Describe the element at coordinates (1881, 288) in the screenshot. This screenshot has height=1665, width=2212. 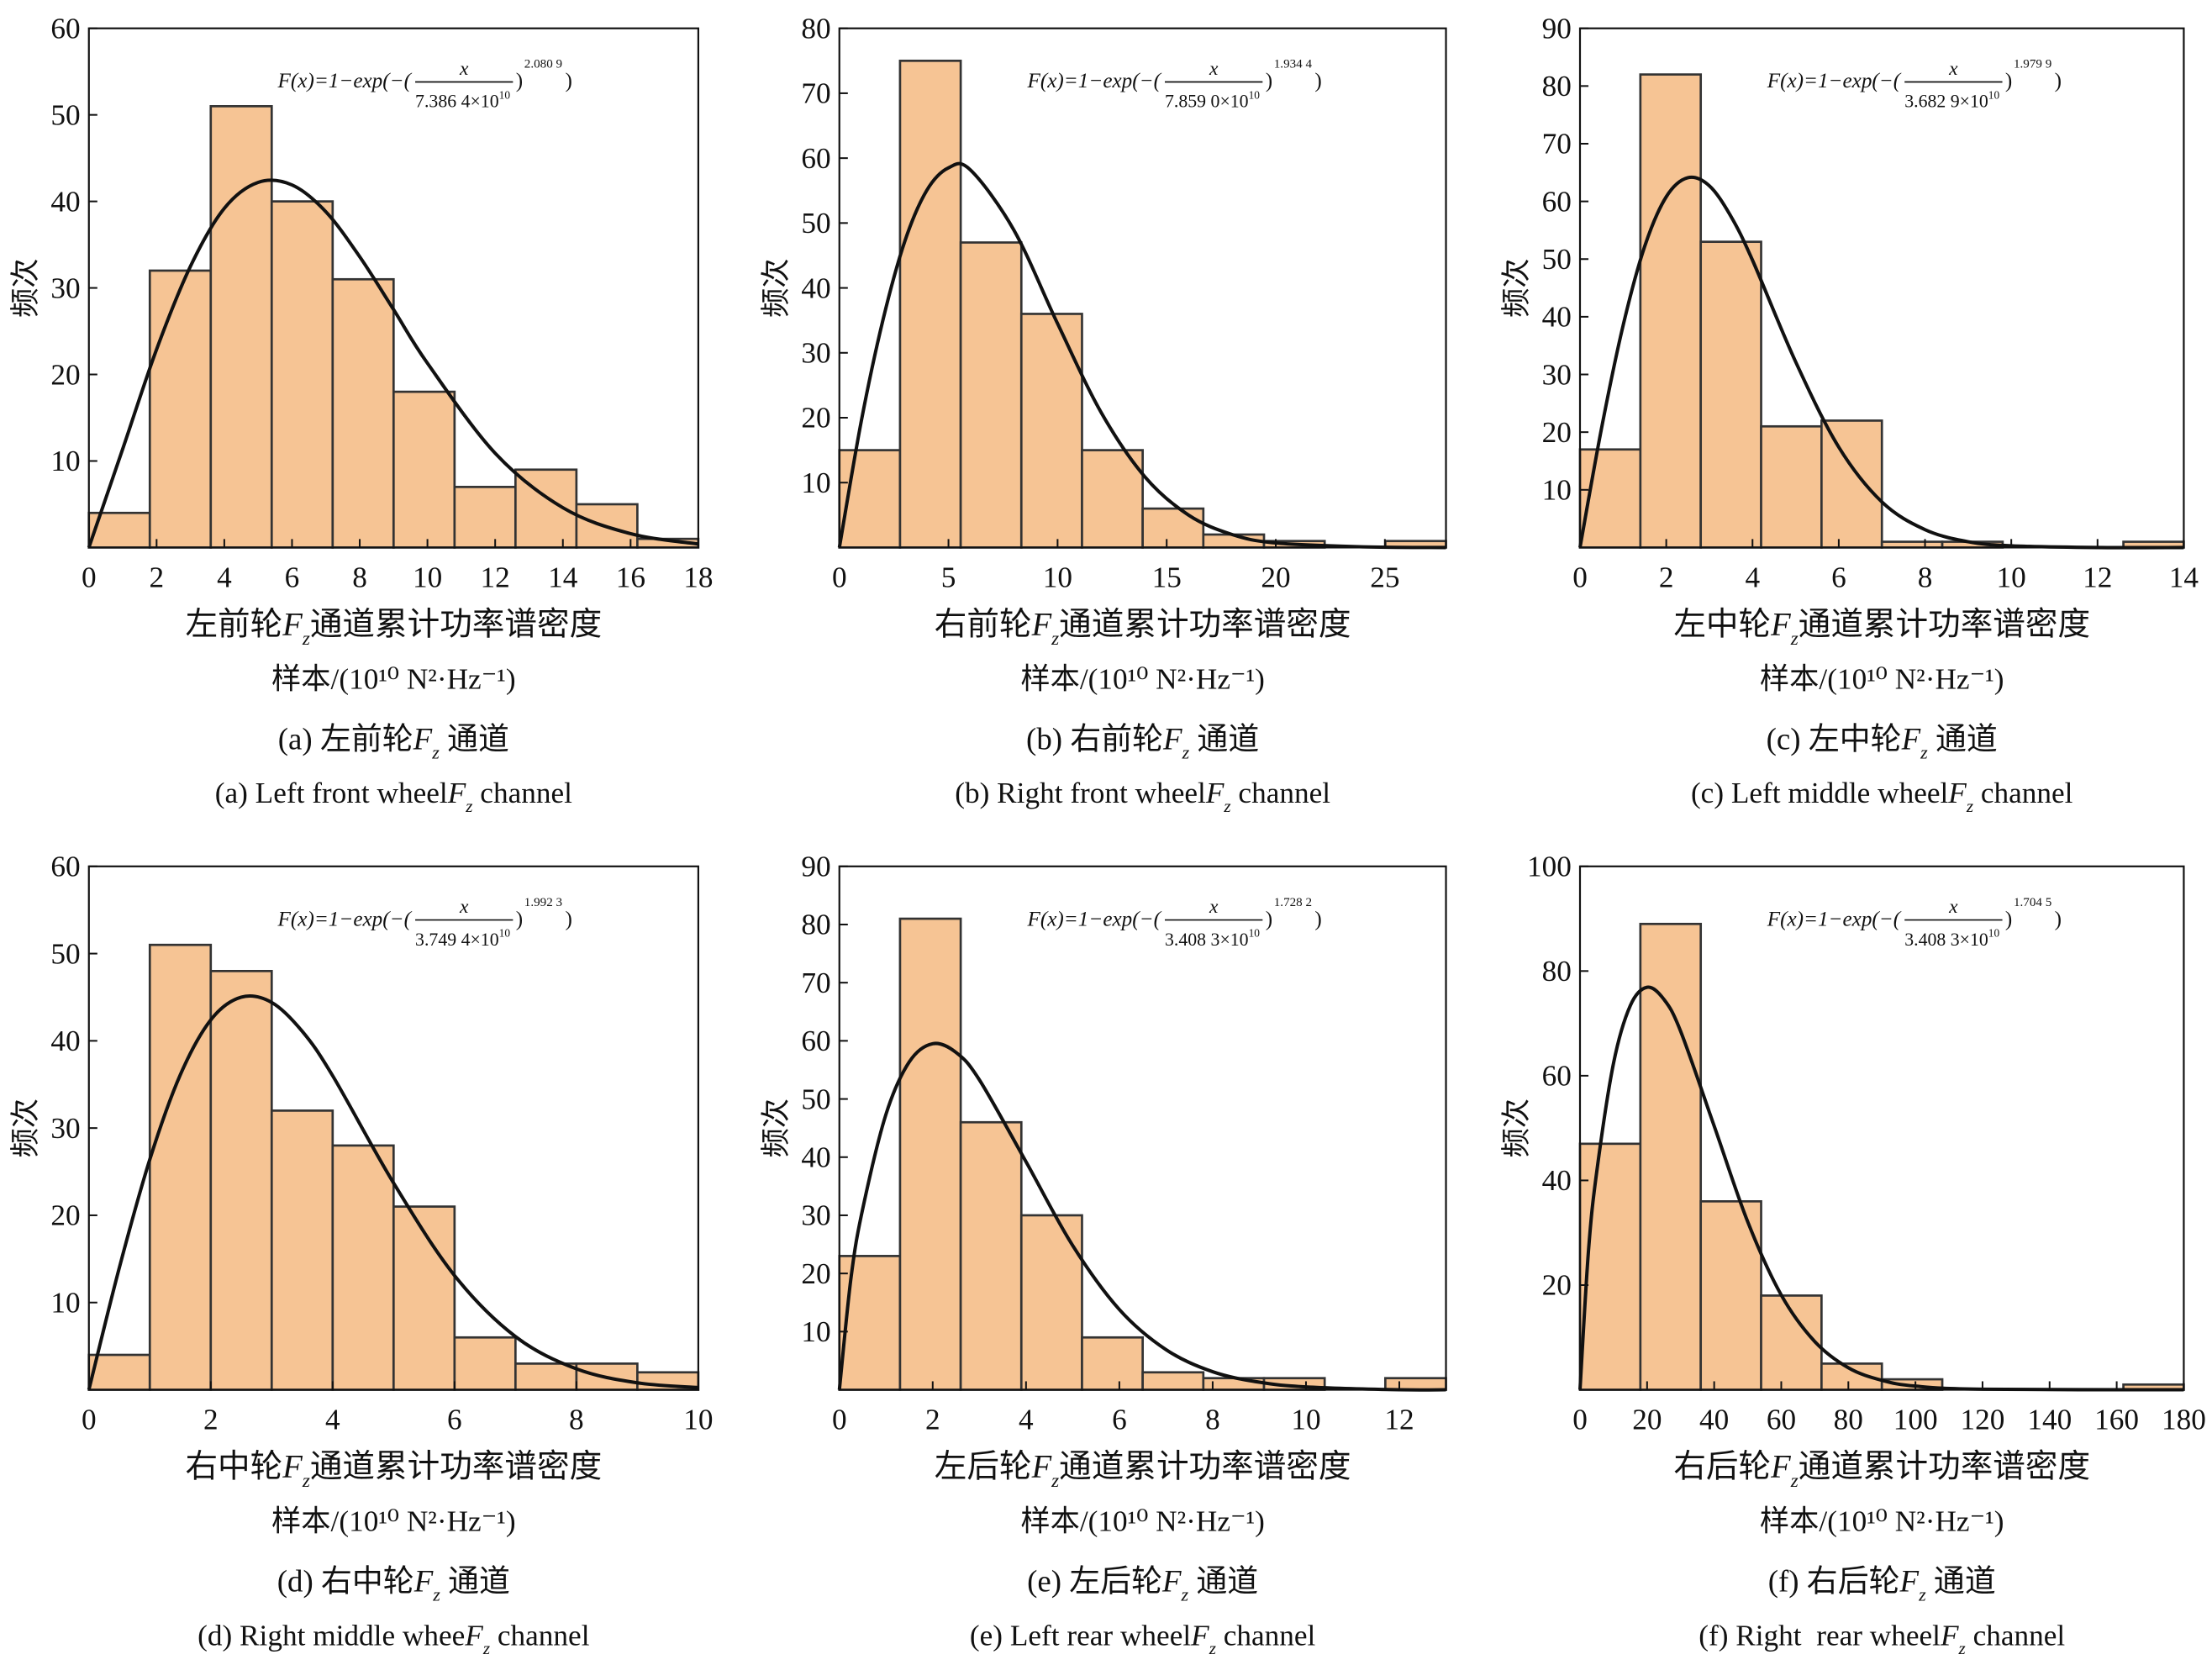
I see `plot-frame` at that location.